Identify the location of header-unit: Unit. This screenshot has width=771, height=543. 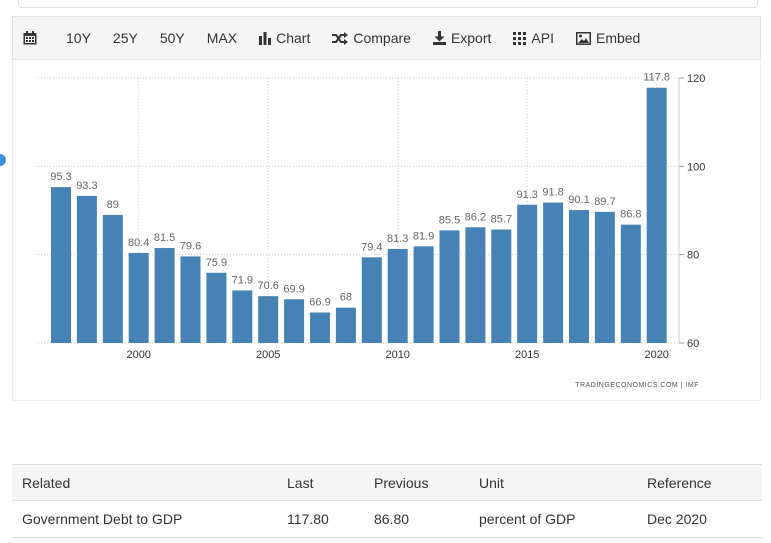
(553, 482).